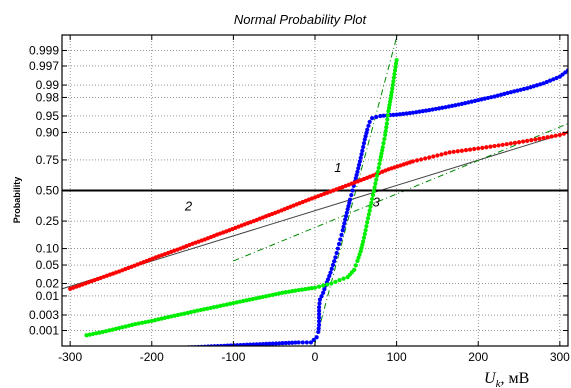 The image size is (571, 388). What do you see at coordinates (48, 116) in the screenshot?
I see `y-tick-label: 0.95` at bounding box center [48, 116].